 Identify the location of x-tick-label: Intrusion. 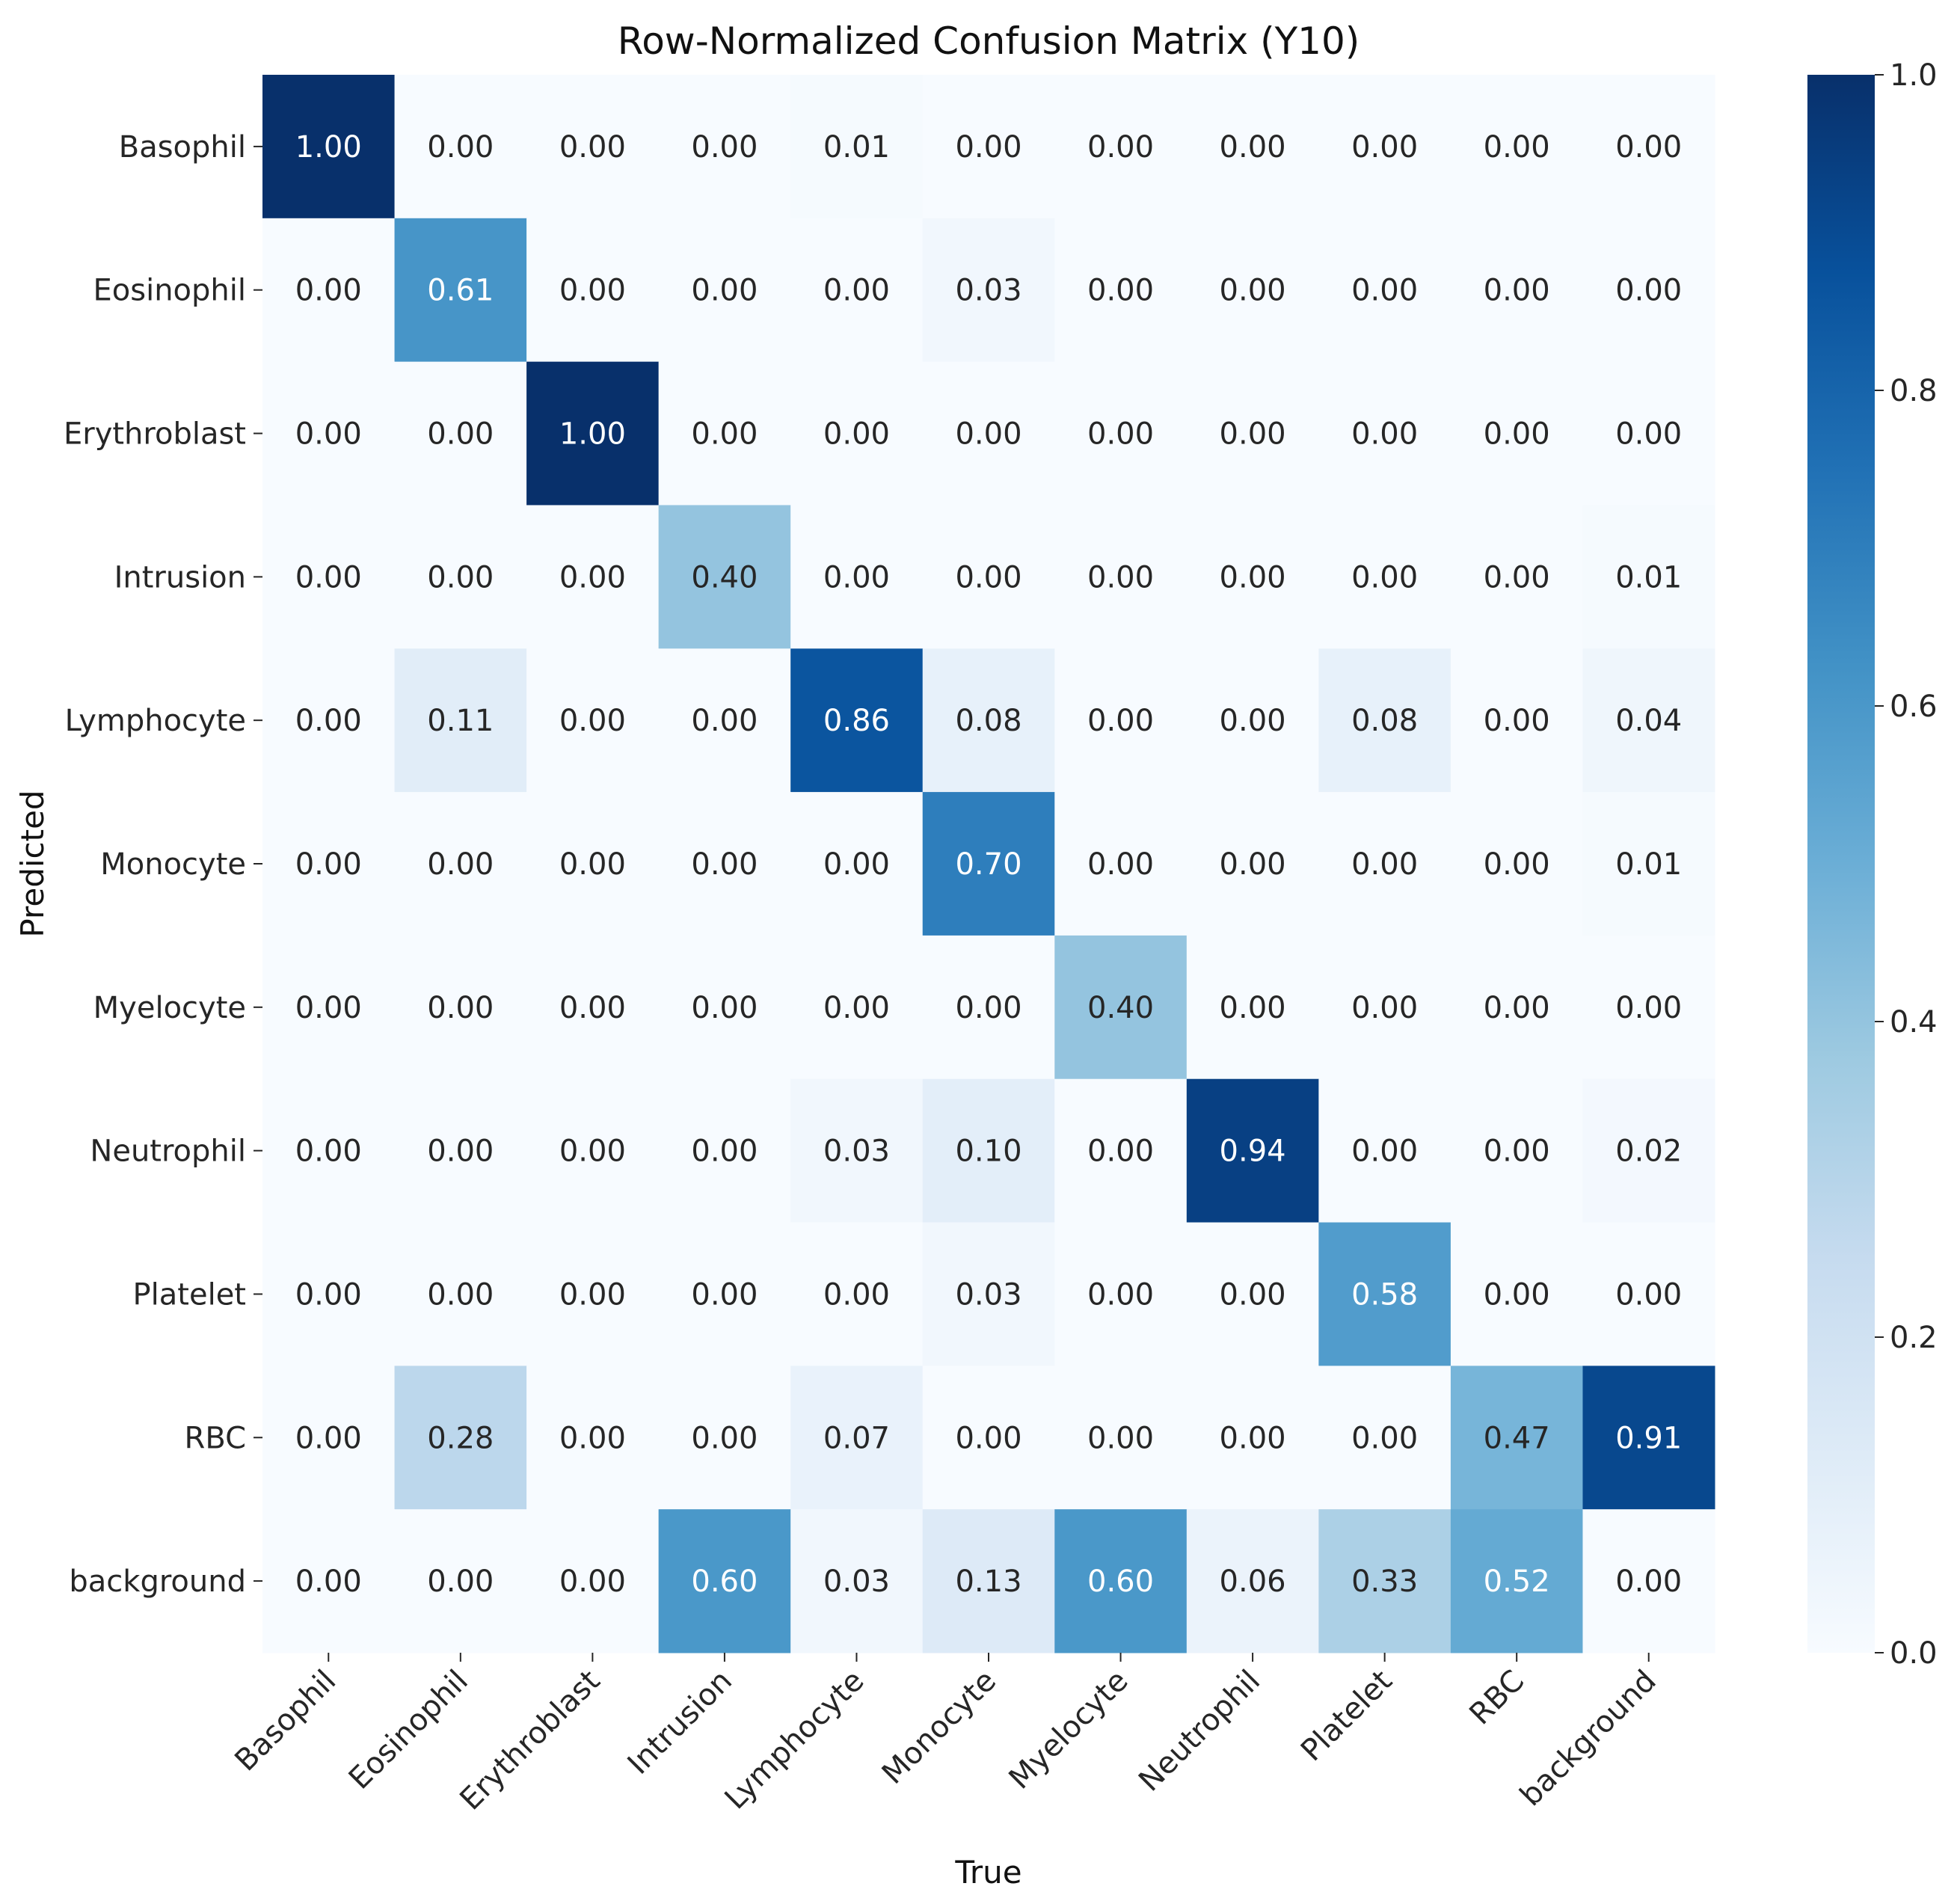
(680, 1722).